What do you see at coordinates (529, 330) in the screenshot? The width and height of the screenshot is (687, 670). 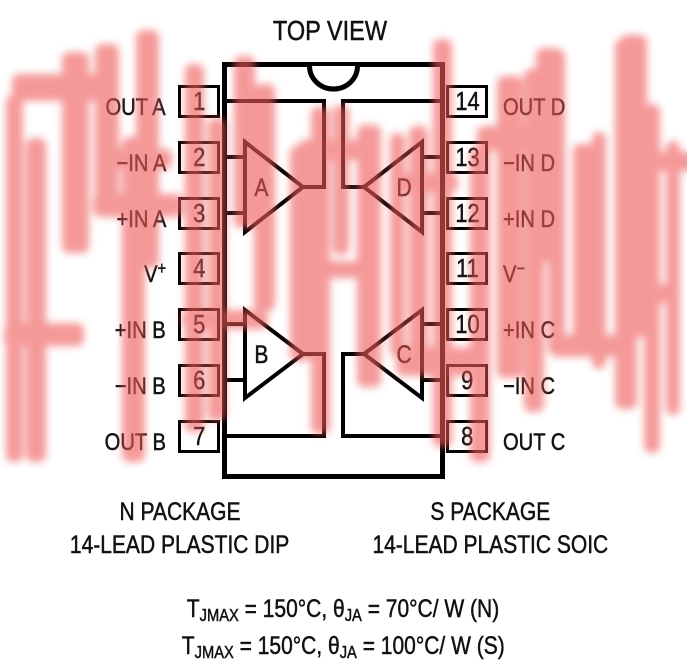 I see `pin-label-plus-in-c: +IN C` at bounding box center [529, 330].